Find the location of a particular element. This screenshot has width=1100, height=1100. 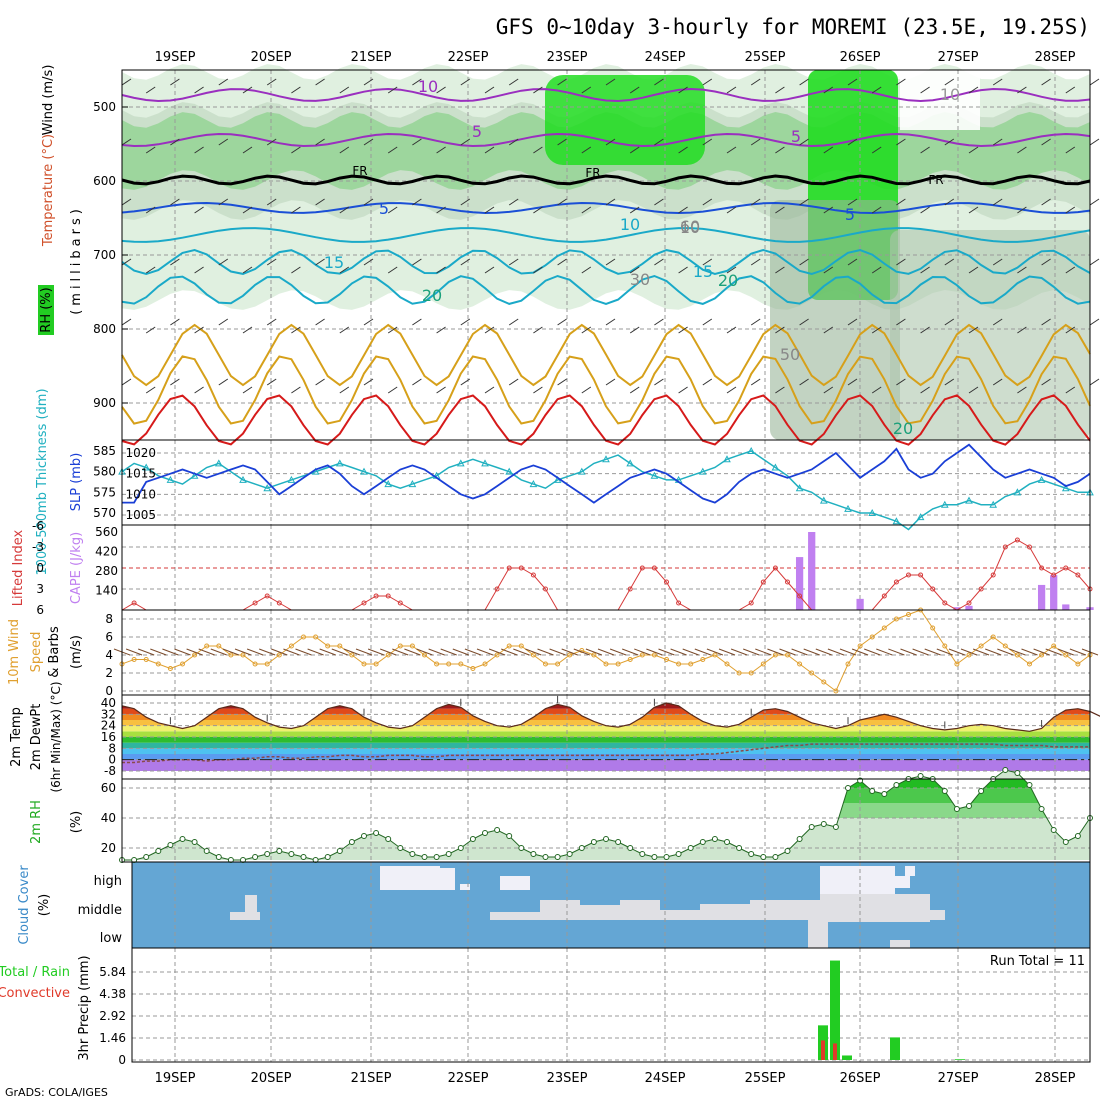

axis-label-millibars: (millibars) is located at coordinates (76, 260).